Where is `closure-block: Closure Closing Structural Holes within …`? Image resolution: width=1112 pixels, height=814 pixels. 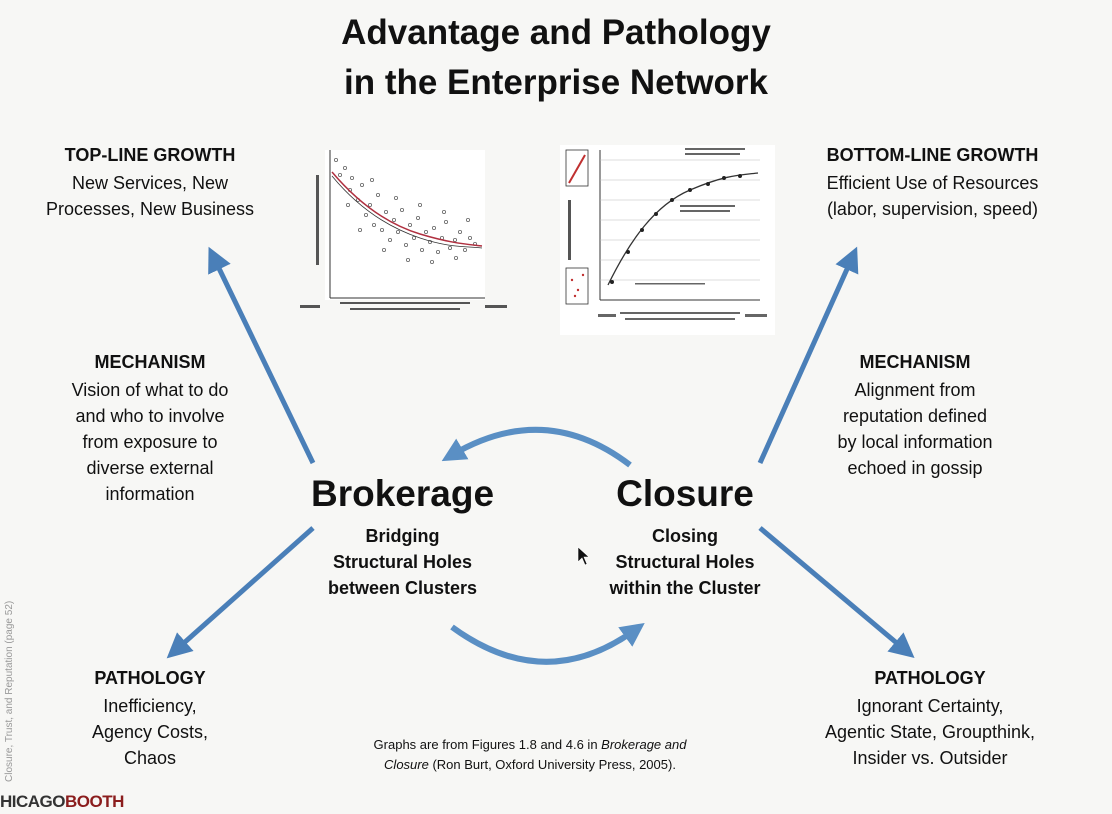
closure-block: Closure Closing Structural Holes within … is located at coordinates (685, 537).